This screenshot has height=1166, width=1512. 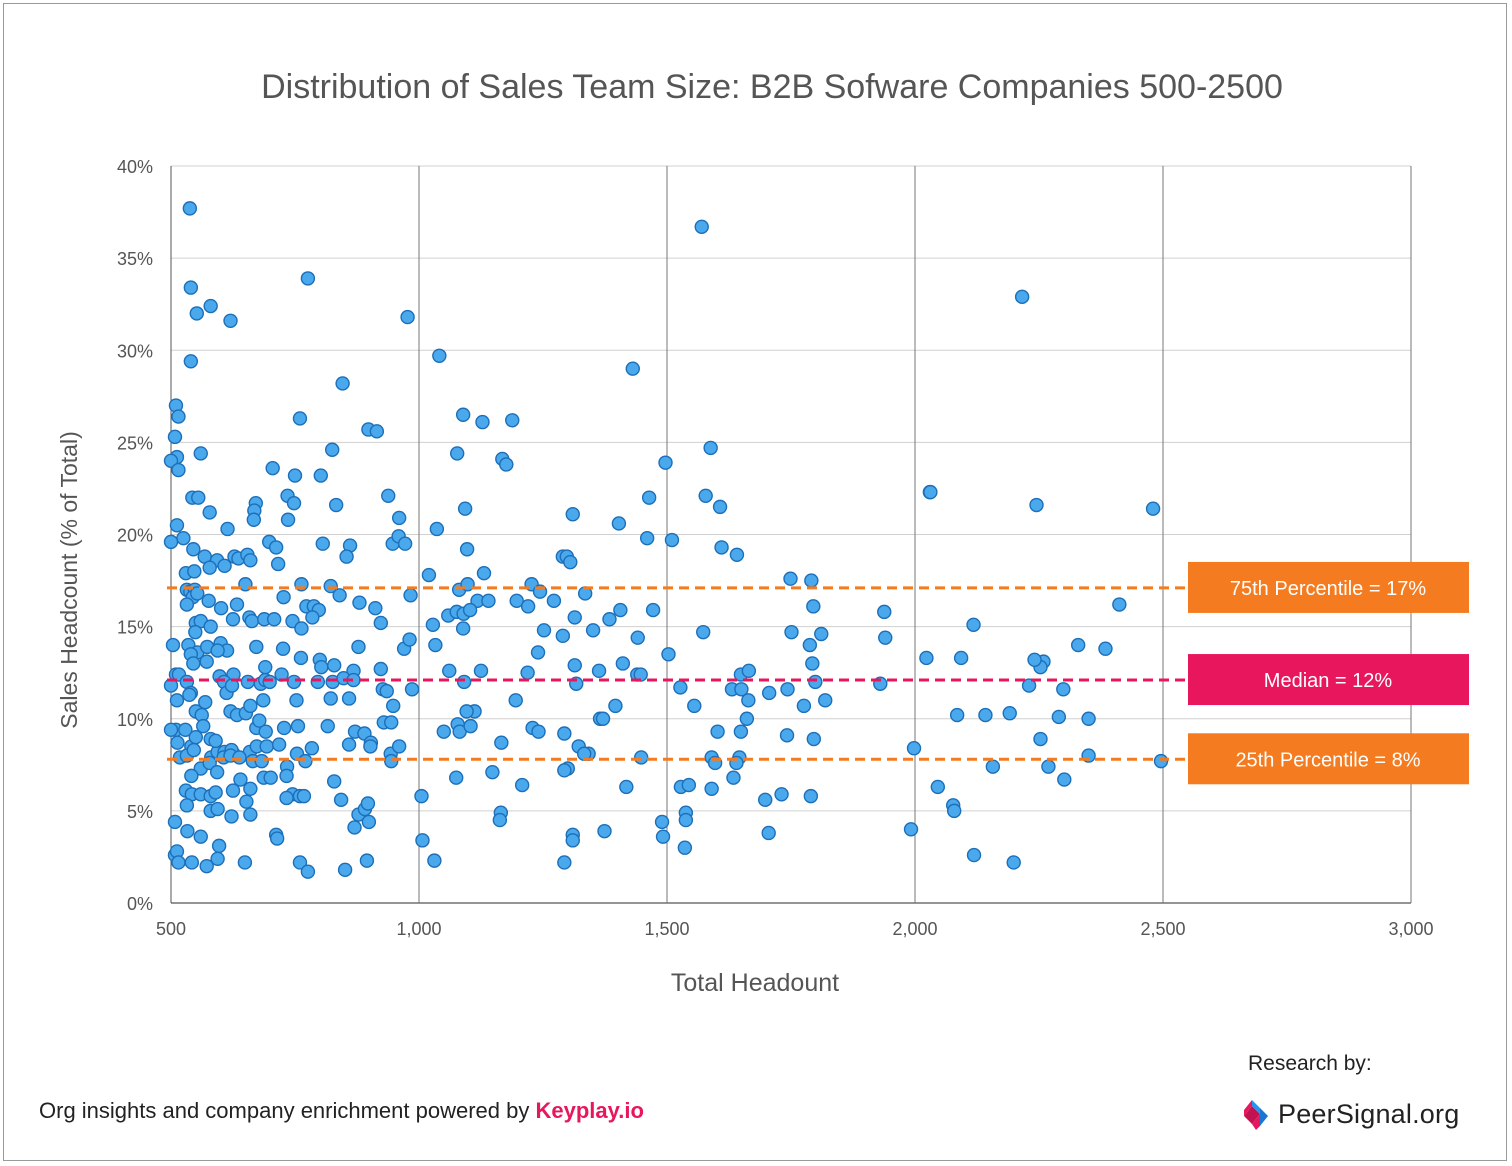 I want to click on keyplay-link: Keyplay.io, so click(x=589, y=1110).